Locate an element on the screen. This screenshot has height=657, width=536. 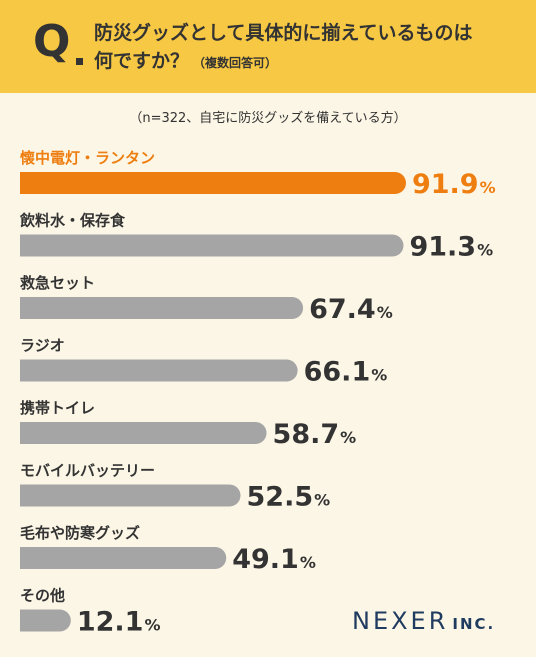
value-label: 49.1 is located at coordinates (265, 559).